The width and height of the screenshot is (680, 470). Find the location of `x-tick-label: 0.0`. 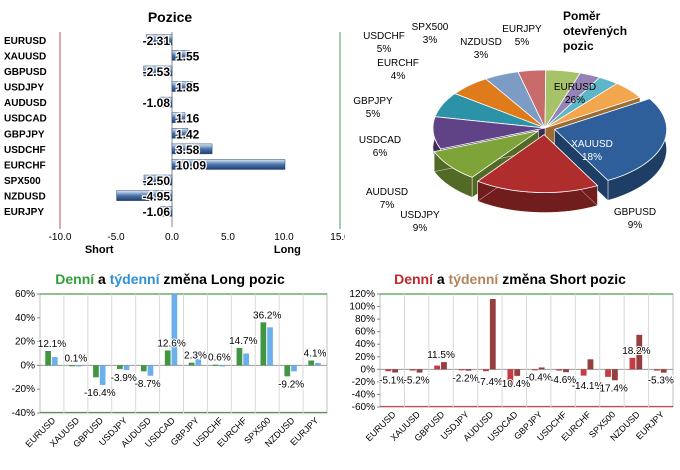

x-tick-label: 0.0 is located at coordinates (172, 237).